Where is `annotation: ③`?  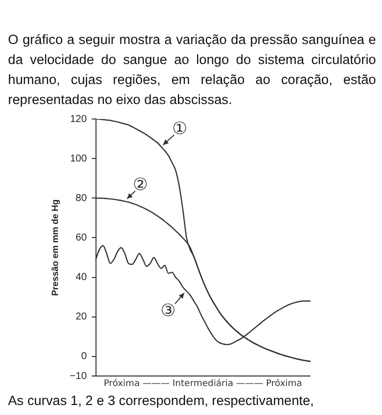 annotation: ③ is located at coordinates (168, 311).